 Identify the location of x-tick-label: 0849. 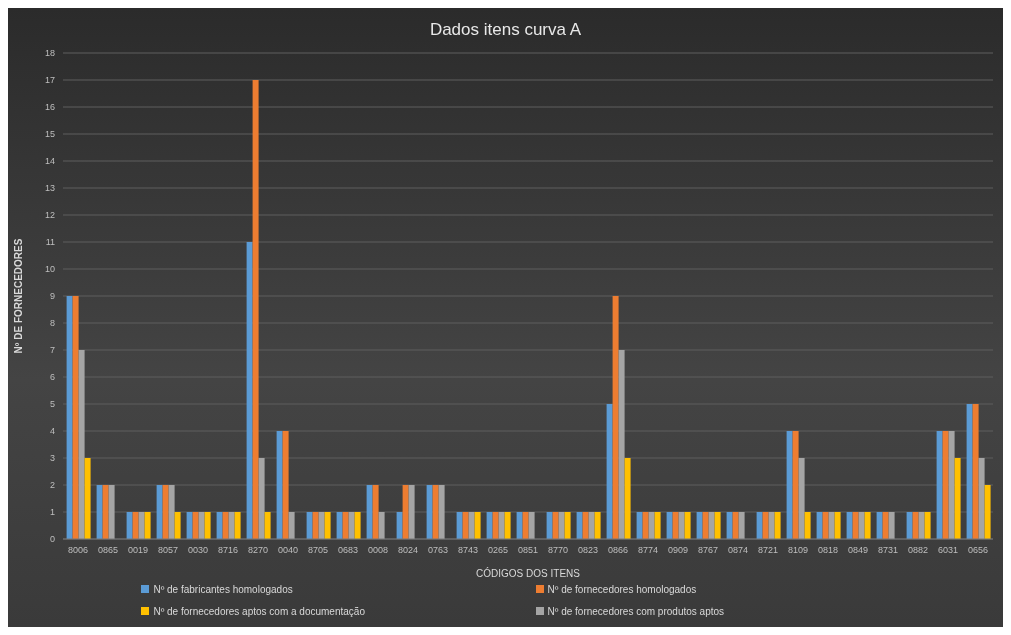
(858, 550).